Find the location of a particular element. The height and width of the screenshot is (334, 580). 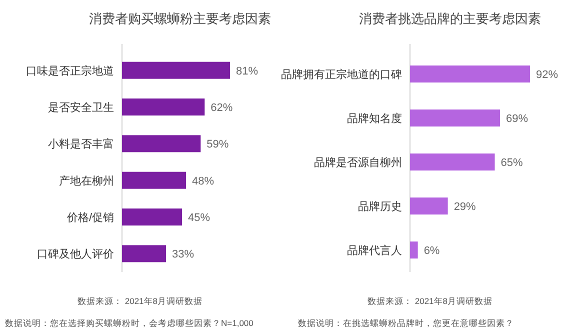

y-tick-label: 品牌拥有正宗地道的口碑 is located at coordinates (341, 74).